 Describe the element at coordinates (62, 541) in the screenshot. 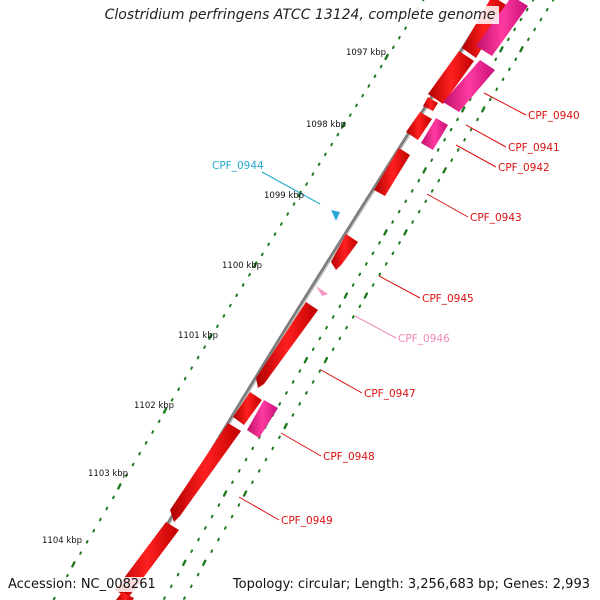

I see `scale-label: 1104 kbp` at that location.